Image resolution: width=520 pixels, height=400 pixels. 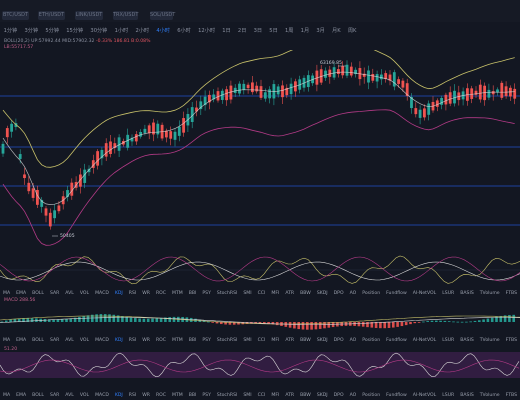 What do you see at coordinates (226, 30) in the screenshot?
I see `timeframe-10: 1日` at bounding box center [226, 30].